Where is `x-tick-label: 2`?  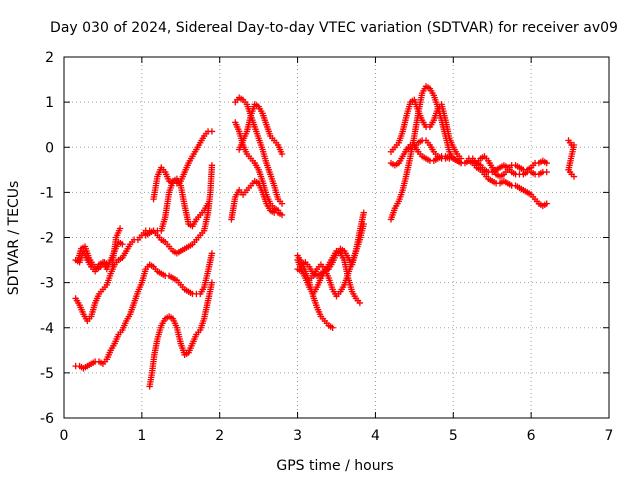
x-tick-label: 2 is located at coordinates (219, 436).